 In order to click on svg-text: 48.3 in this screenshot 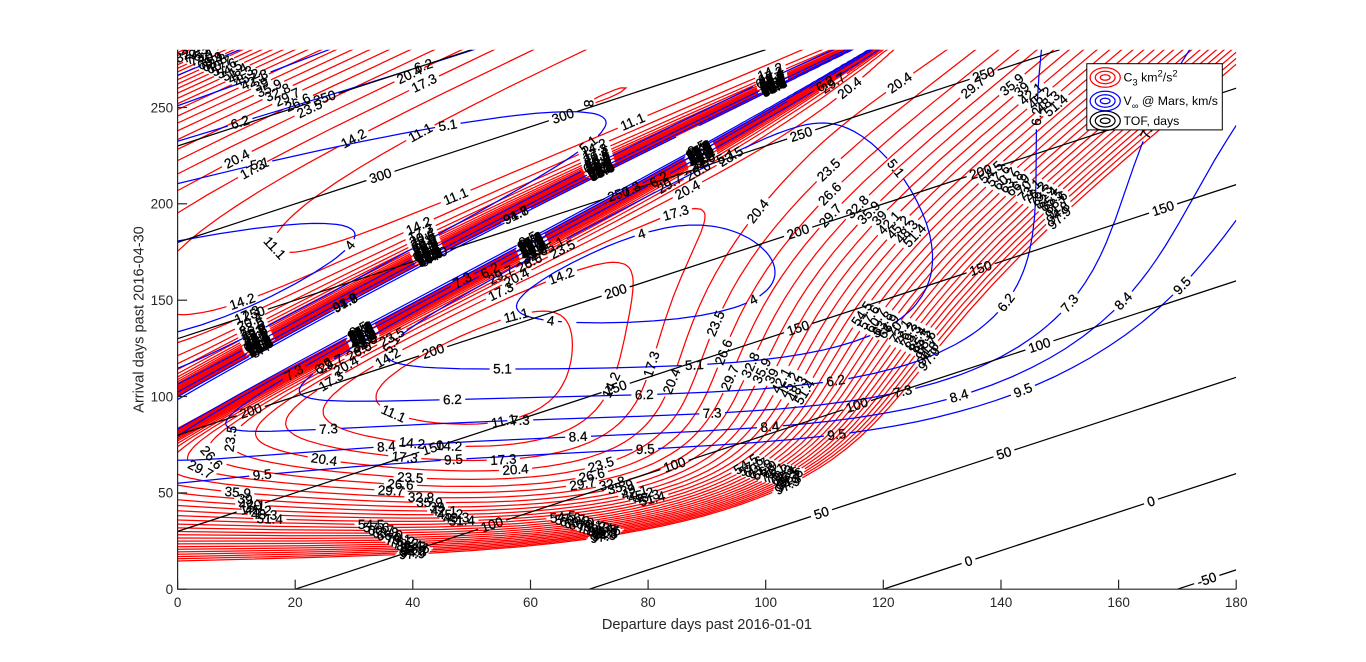, I will do `click(646, 496)`.